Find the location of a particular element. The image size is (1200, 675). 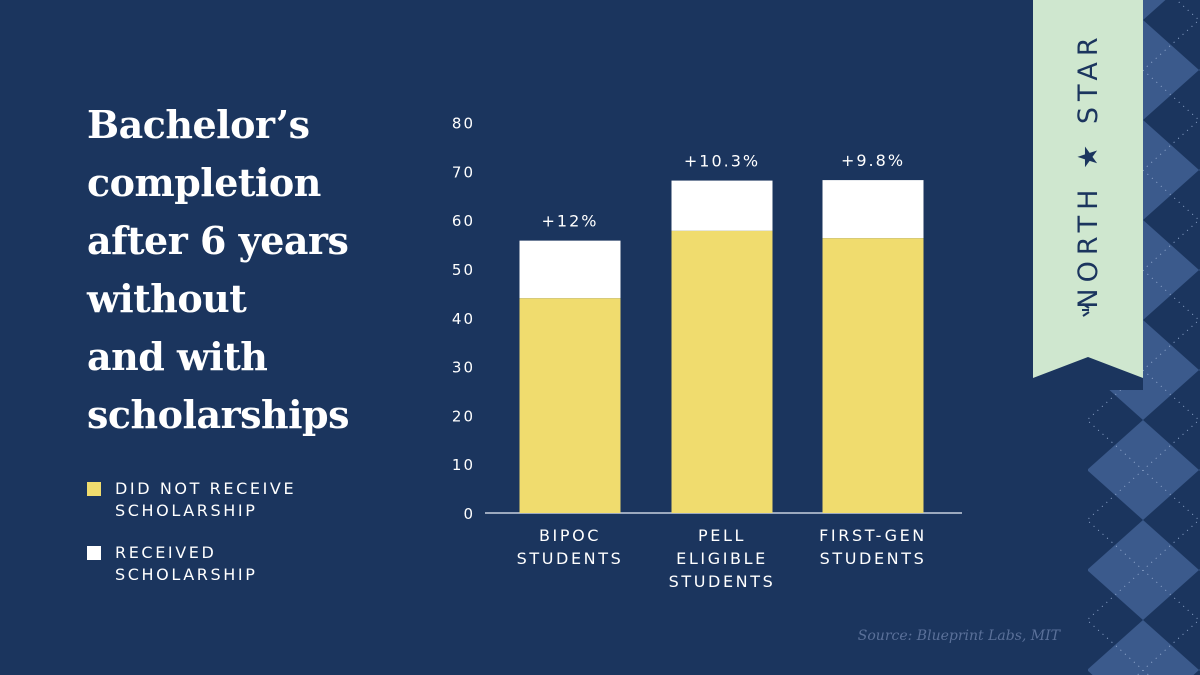

title-line: after 6 years is located at coordinates (218, 240).